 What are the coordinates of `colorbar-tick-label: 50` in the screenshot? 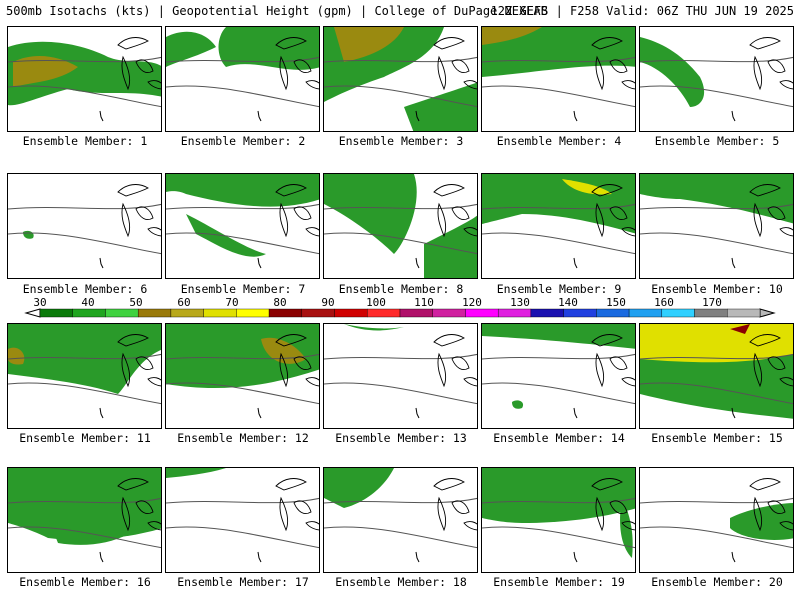 It's located at (135, 302).